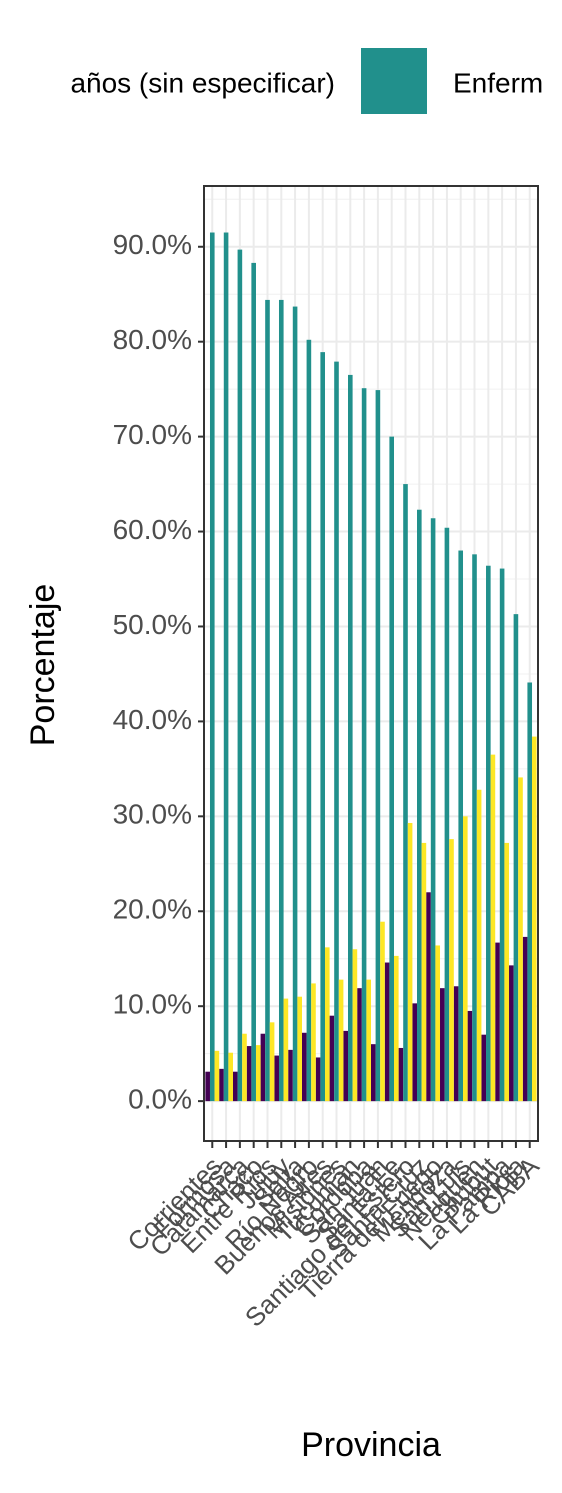 This screenshot has width=562, height=1493. Describe the element at coordinates (394, 81) in the screenshot. I see `legend-key` at that location.